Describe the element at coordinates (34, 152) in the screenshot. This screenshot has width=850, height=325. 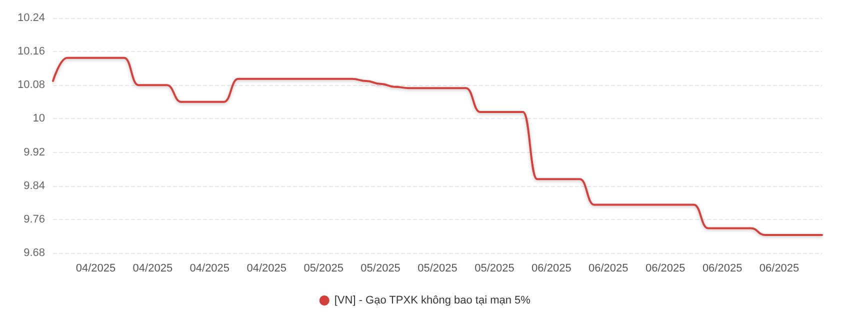
I see `y-tick-label: 9.92` at that location.